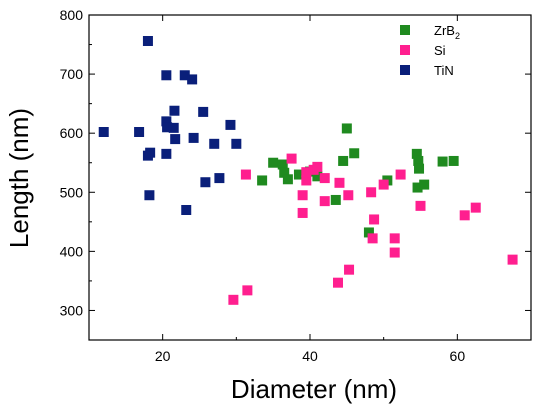 This screenshot has height=412, width=550. I want to click on y-tick-label: 700, so click(72, 74).